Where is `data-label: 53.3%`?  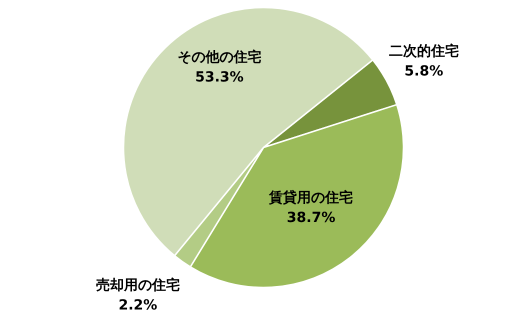 data-label: 53.3% is located at coordinates (219, 78).